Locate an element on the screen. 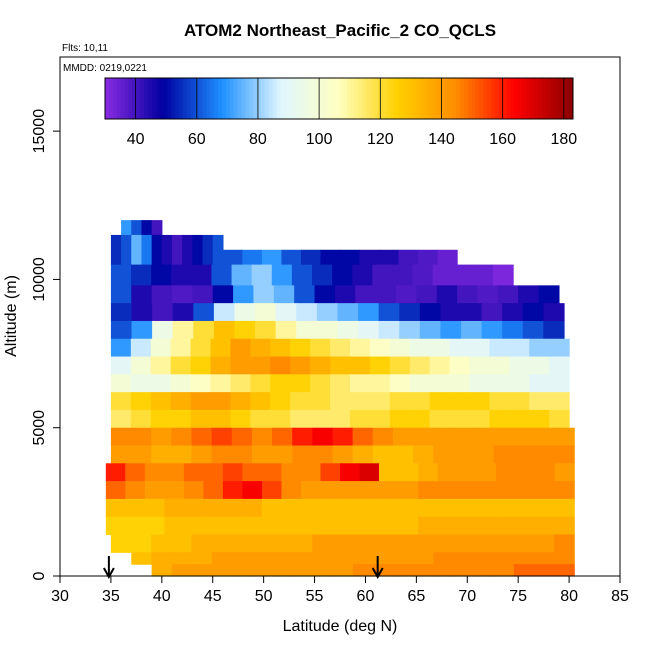  x-tick-label: 60 is located at coordinates (366, 596).